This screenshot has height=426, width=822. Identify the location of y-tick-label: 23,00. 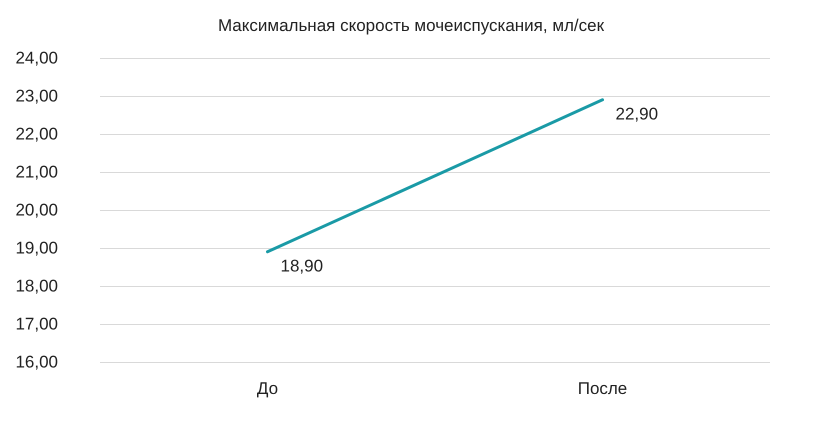
(36, 96).